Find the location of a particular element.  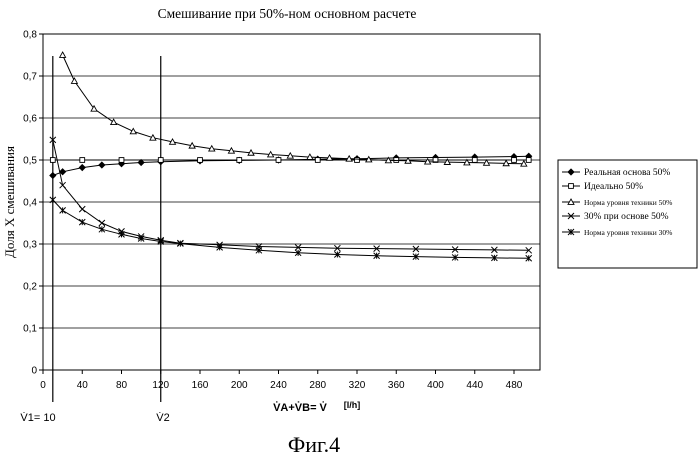

legend-label: Норма уровня техники 30% is located at coordinates (628, 232).